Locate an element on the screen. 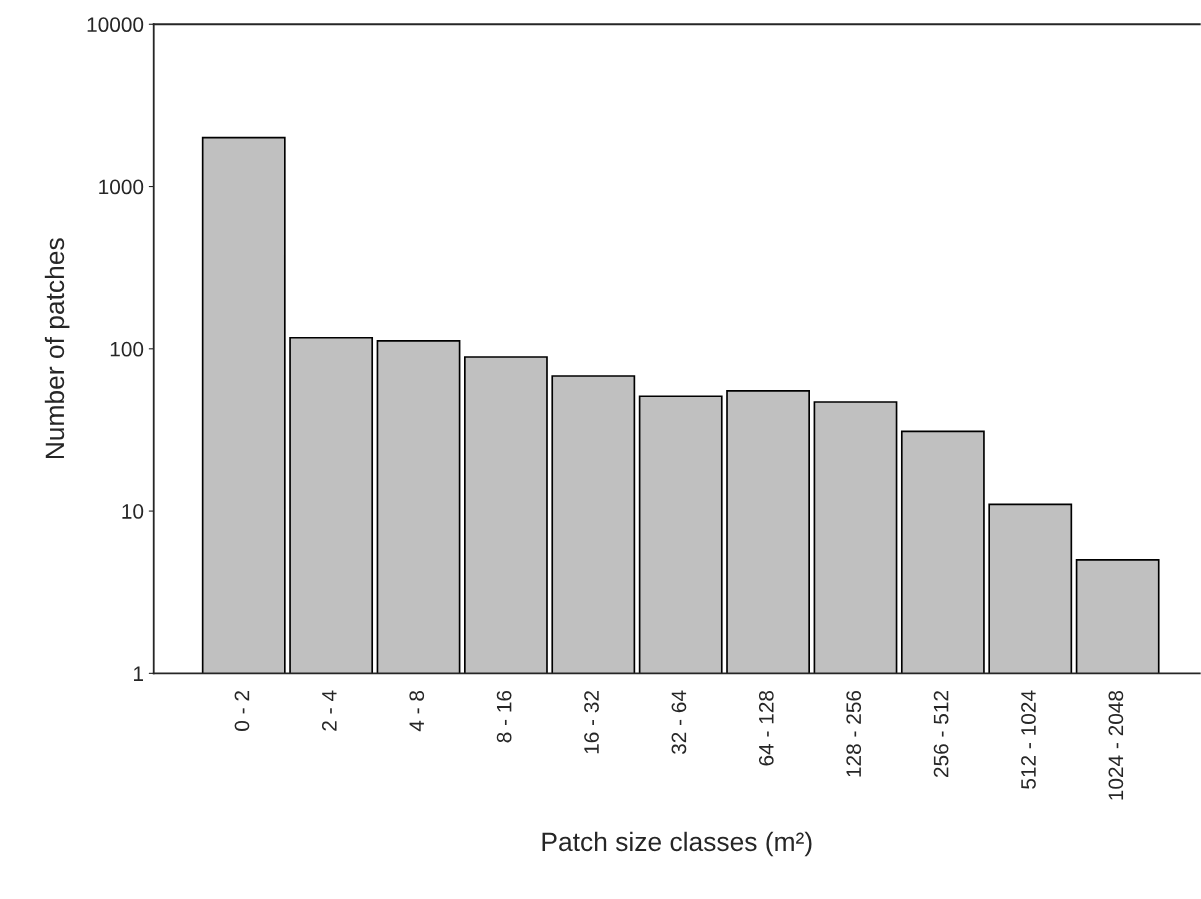  x-tick-label: 4 - 8 is located at coordinates (417, 711).